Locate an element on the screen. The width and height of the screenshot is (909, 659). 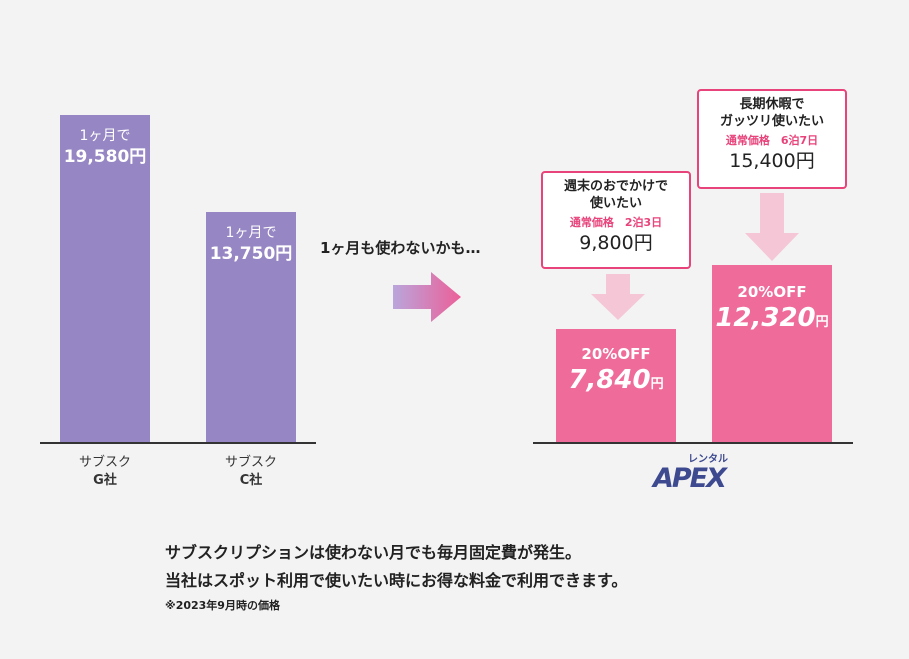
callout-weekend-sub: 通常価格 2泊3日 is located at coordinates (616, 222).